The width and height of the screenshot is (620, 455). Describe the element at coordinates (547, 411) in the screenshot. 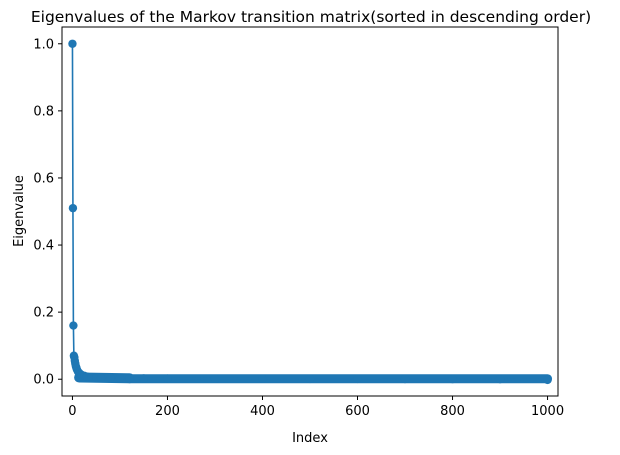

I see `x-tick-label: 1000` at that location.